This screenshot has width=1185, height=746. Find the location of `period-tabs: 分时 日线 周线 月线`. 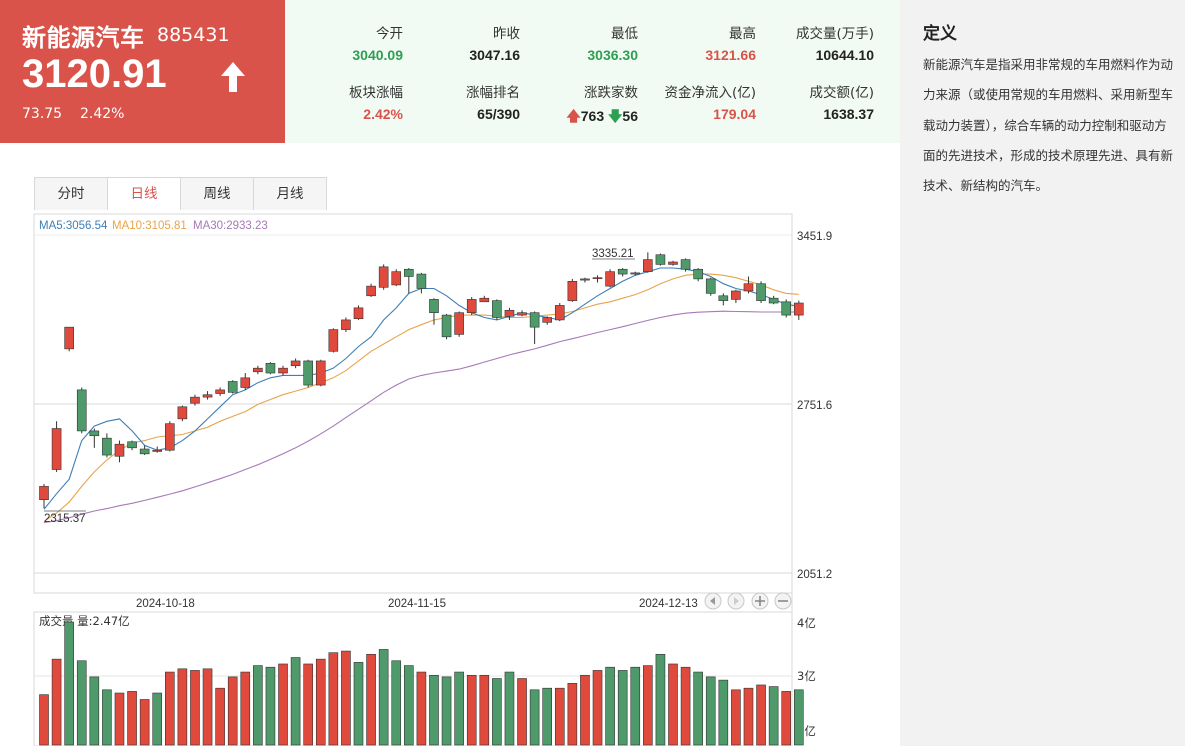

period-tabs: 分时 日线 周线 月线 is located at coordinates (180, 193).